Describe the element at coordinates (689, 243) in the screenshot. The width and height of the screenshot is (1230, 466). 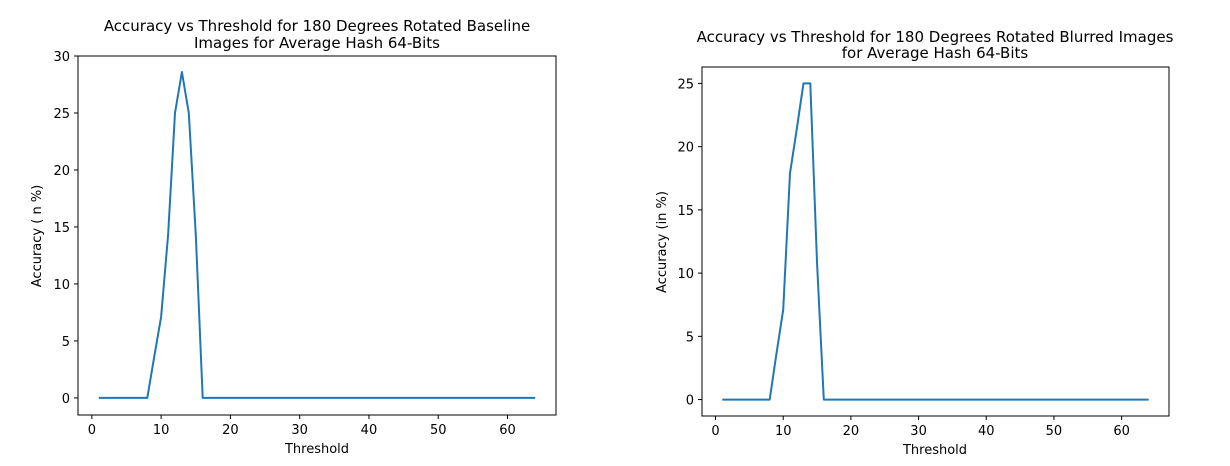
I see `chart-2-y-ticks: 0 5 10 15 20 25` at that location.